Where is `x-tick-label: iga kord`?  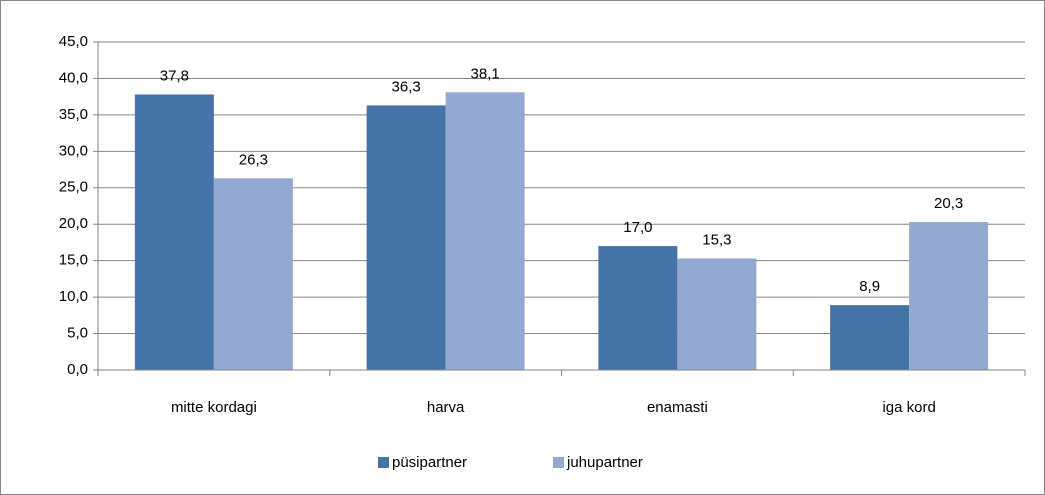 x-tick-label: iga kord is located at coordinates (908, 407).